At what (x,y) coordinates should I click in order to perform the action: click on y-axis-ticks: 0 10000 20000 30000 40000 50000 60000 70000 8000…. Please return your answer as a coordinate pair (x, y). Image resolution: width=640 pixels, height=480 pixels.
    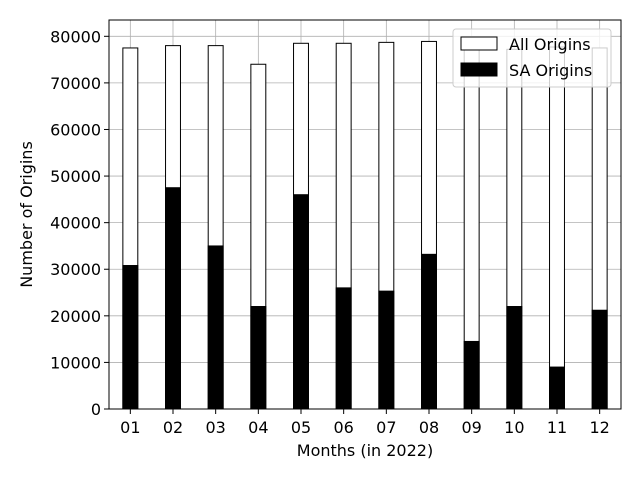
    Looking at the image, I should click on (79, 223).